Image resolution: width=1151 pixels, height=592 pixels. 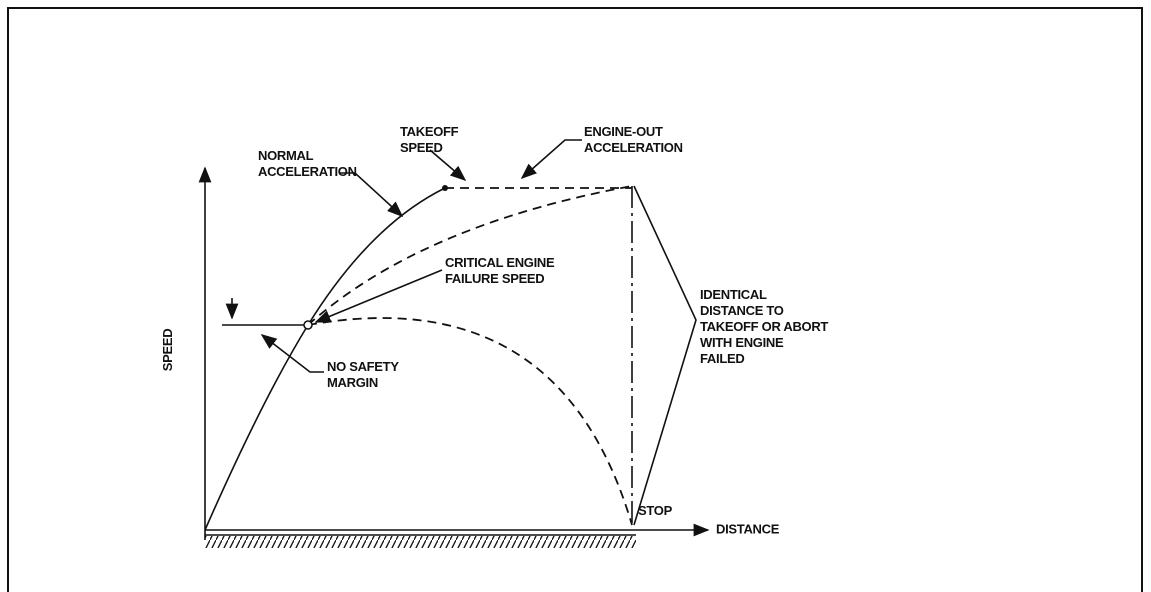 I want to click on label: WITH ENGINE, so click(x=742, y=342).